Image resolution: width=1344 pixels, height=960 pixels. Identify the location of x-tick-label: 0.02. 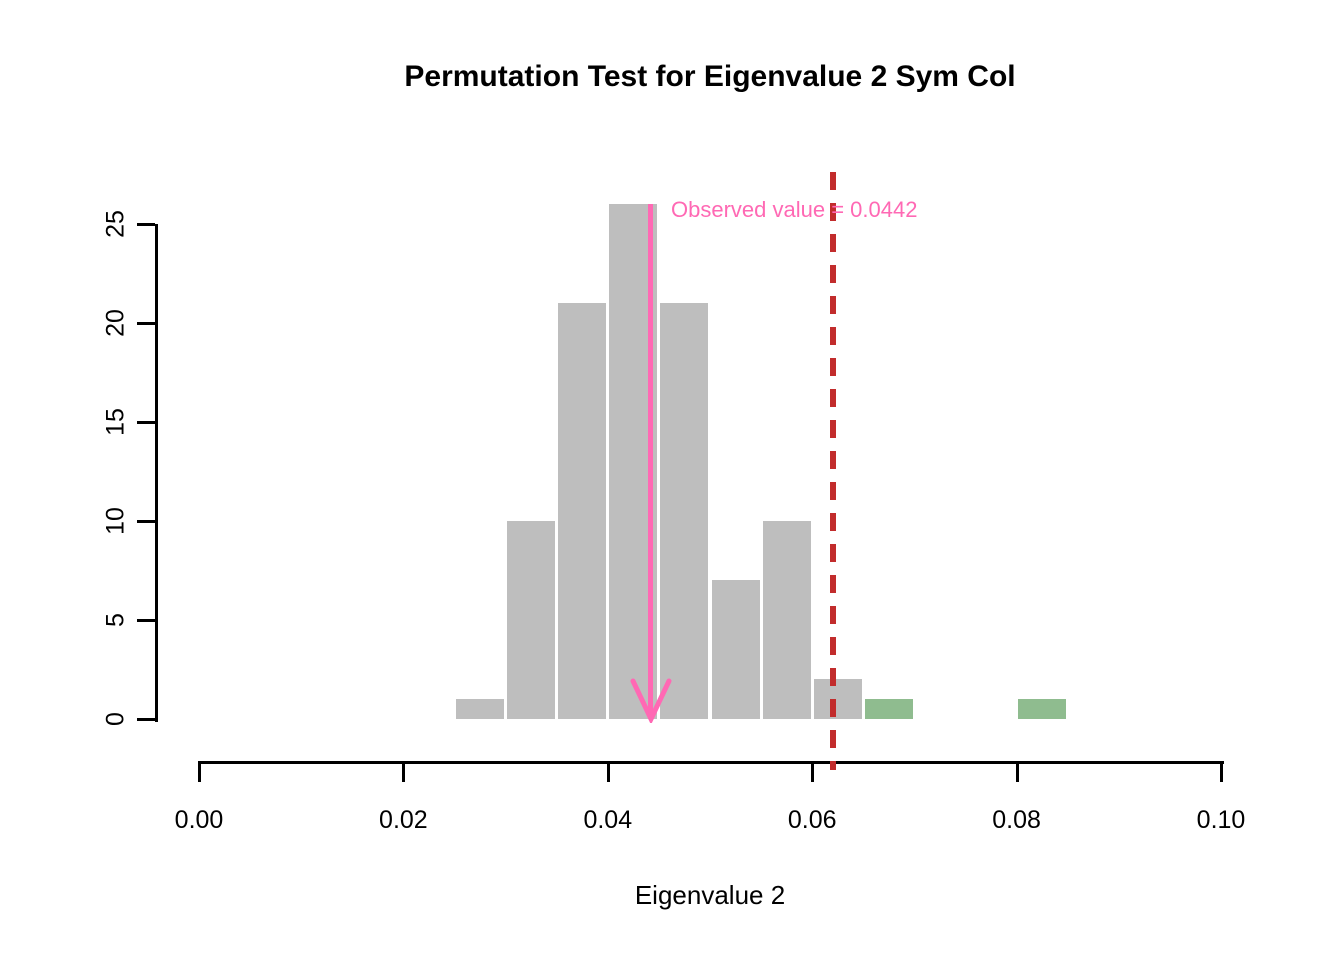
(403, 820).